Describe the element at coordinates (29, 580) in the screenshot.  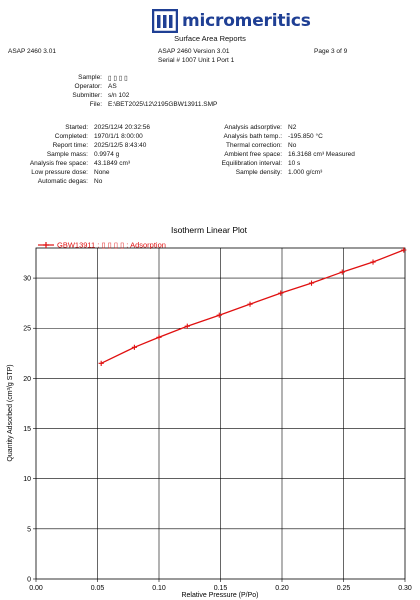
I see `y-tick-label: 0` at that location.